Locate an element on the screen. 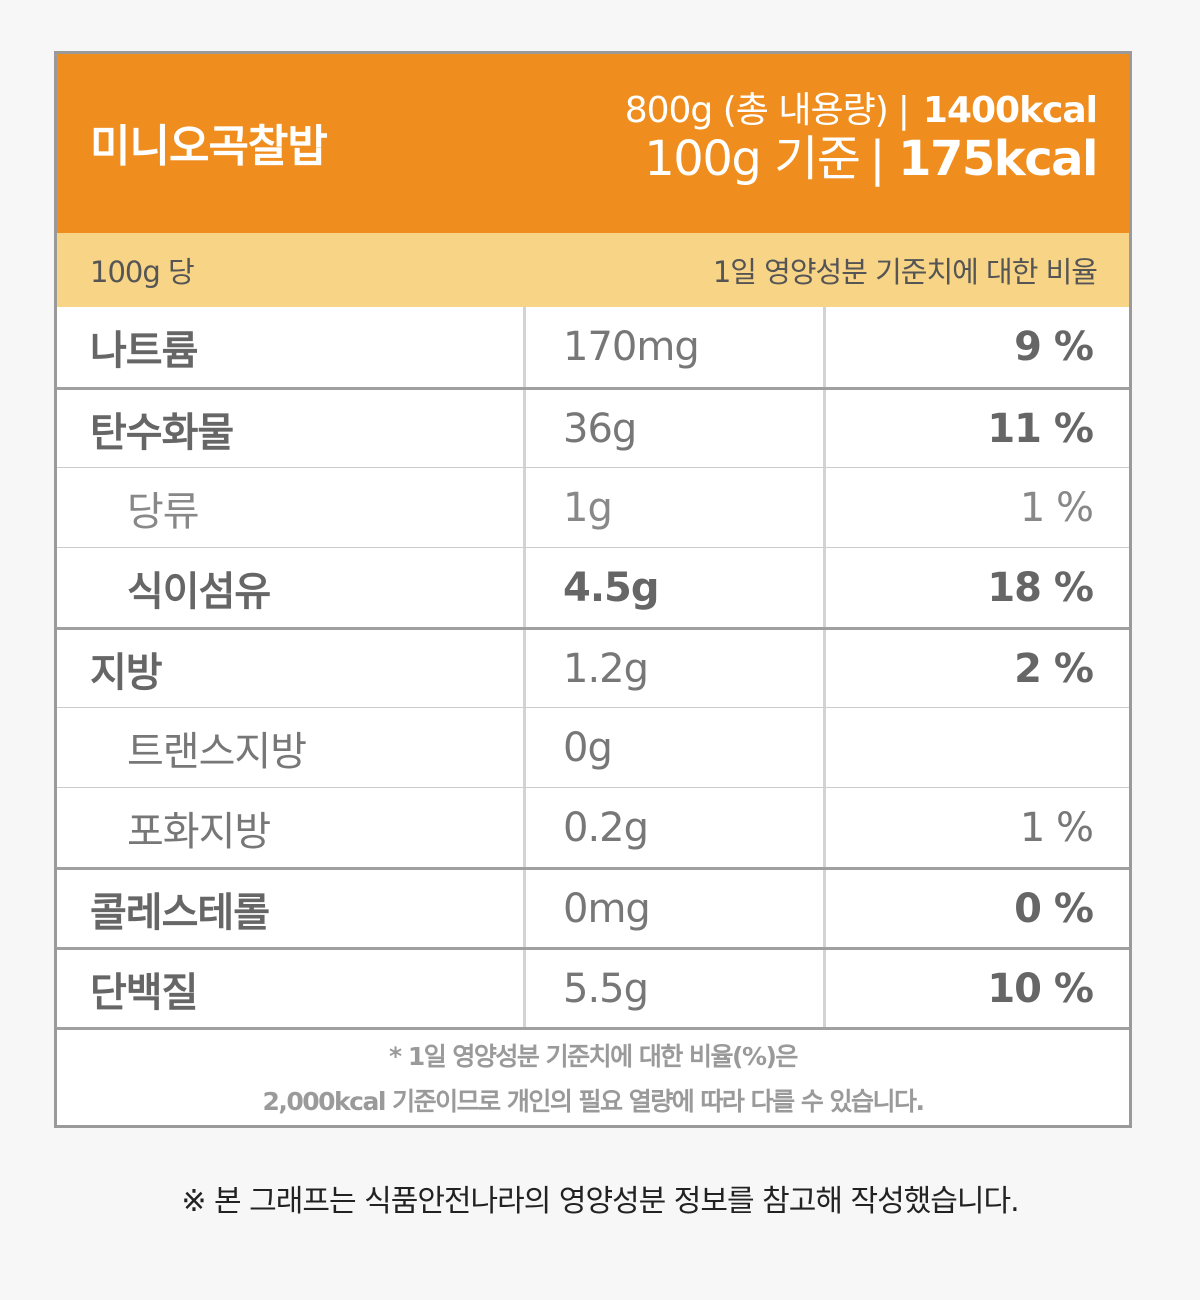  nutrient-name: 트랜스지방 is located at coordinates (291, 747).